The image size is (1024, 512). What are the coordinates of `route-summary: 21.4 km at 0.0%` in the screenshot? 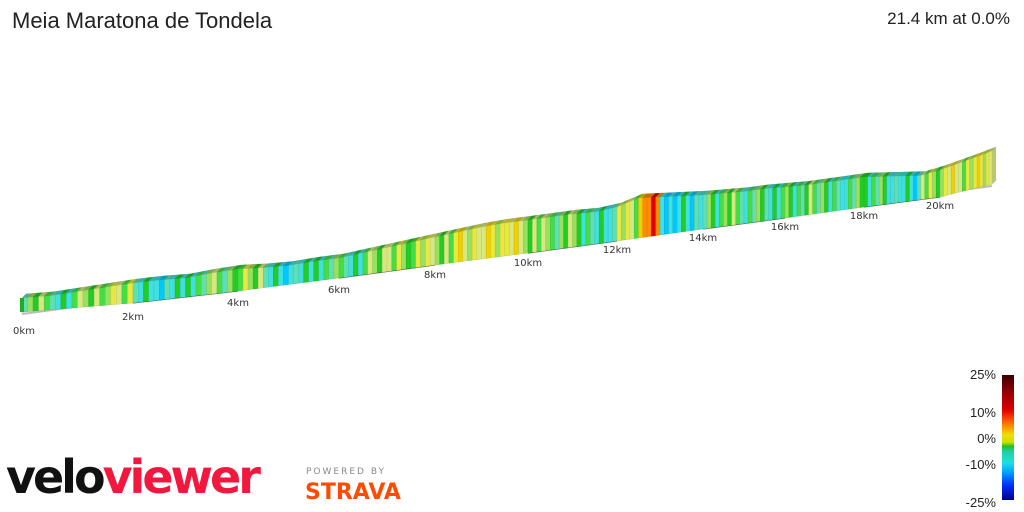 It's located at (948, 18).